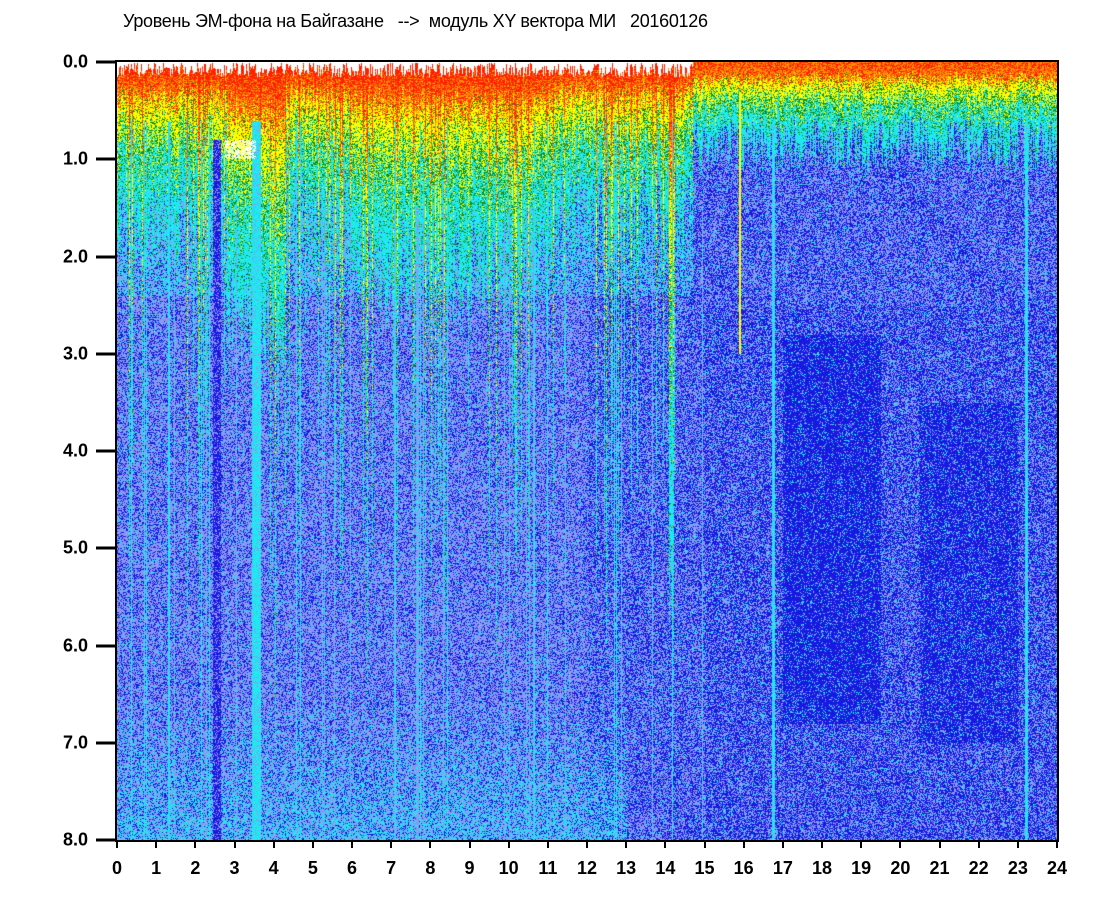 This screenshot has width=1096, height=900. Describe the element at coordinates (156, 868) in the screenshot. I see `x-tick-label: 1` at that location.